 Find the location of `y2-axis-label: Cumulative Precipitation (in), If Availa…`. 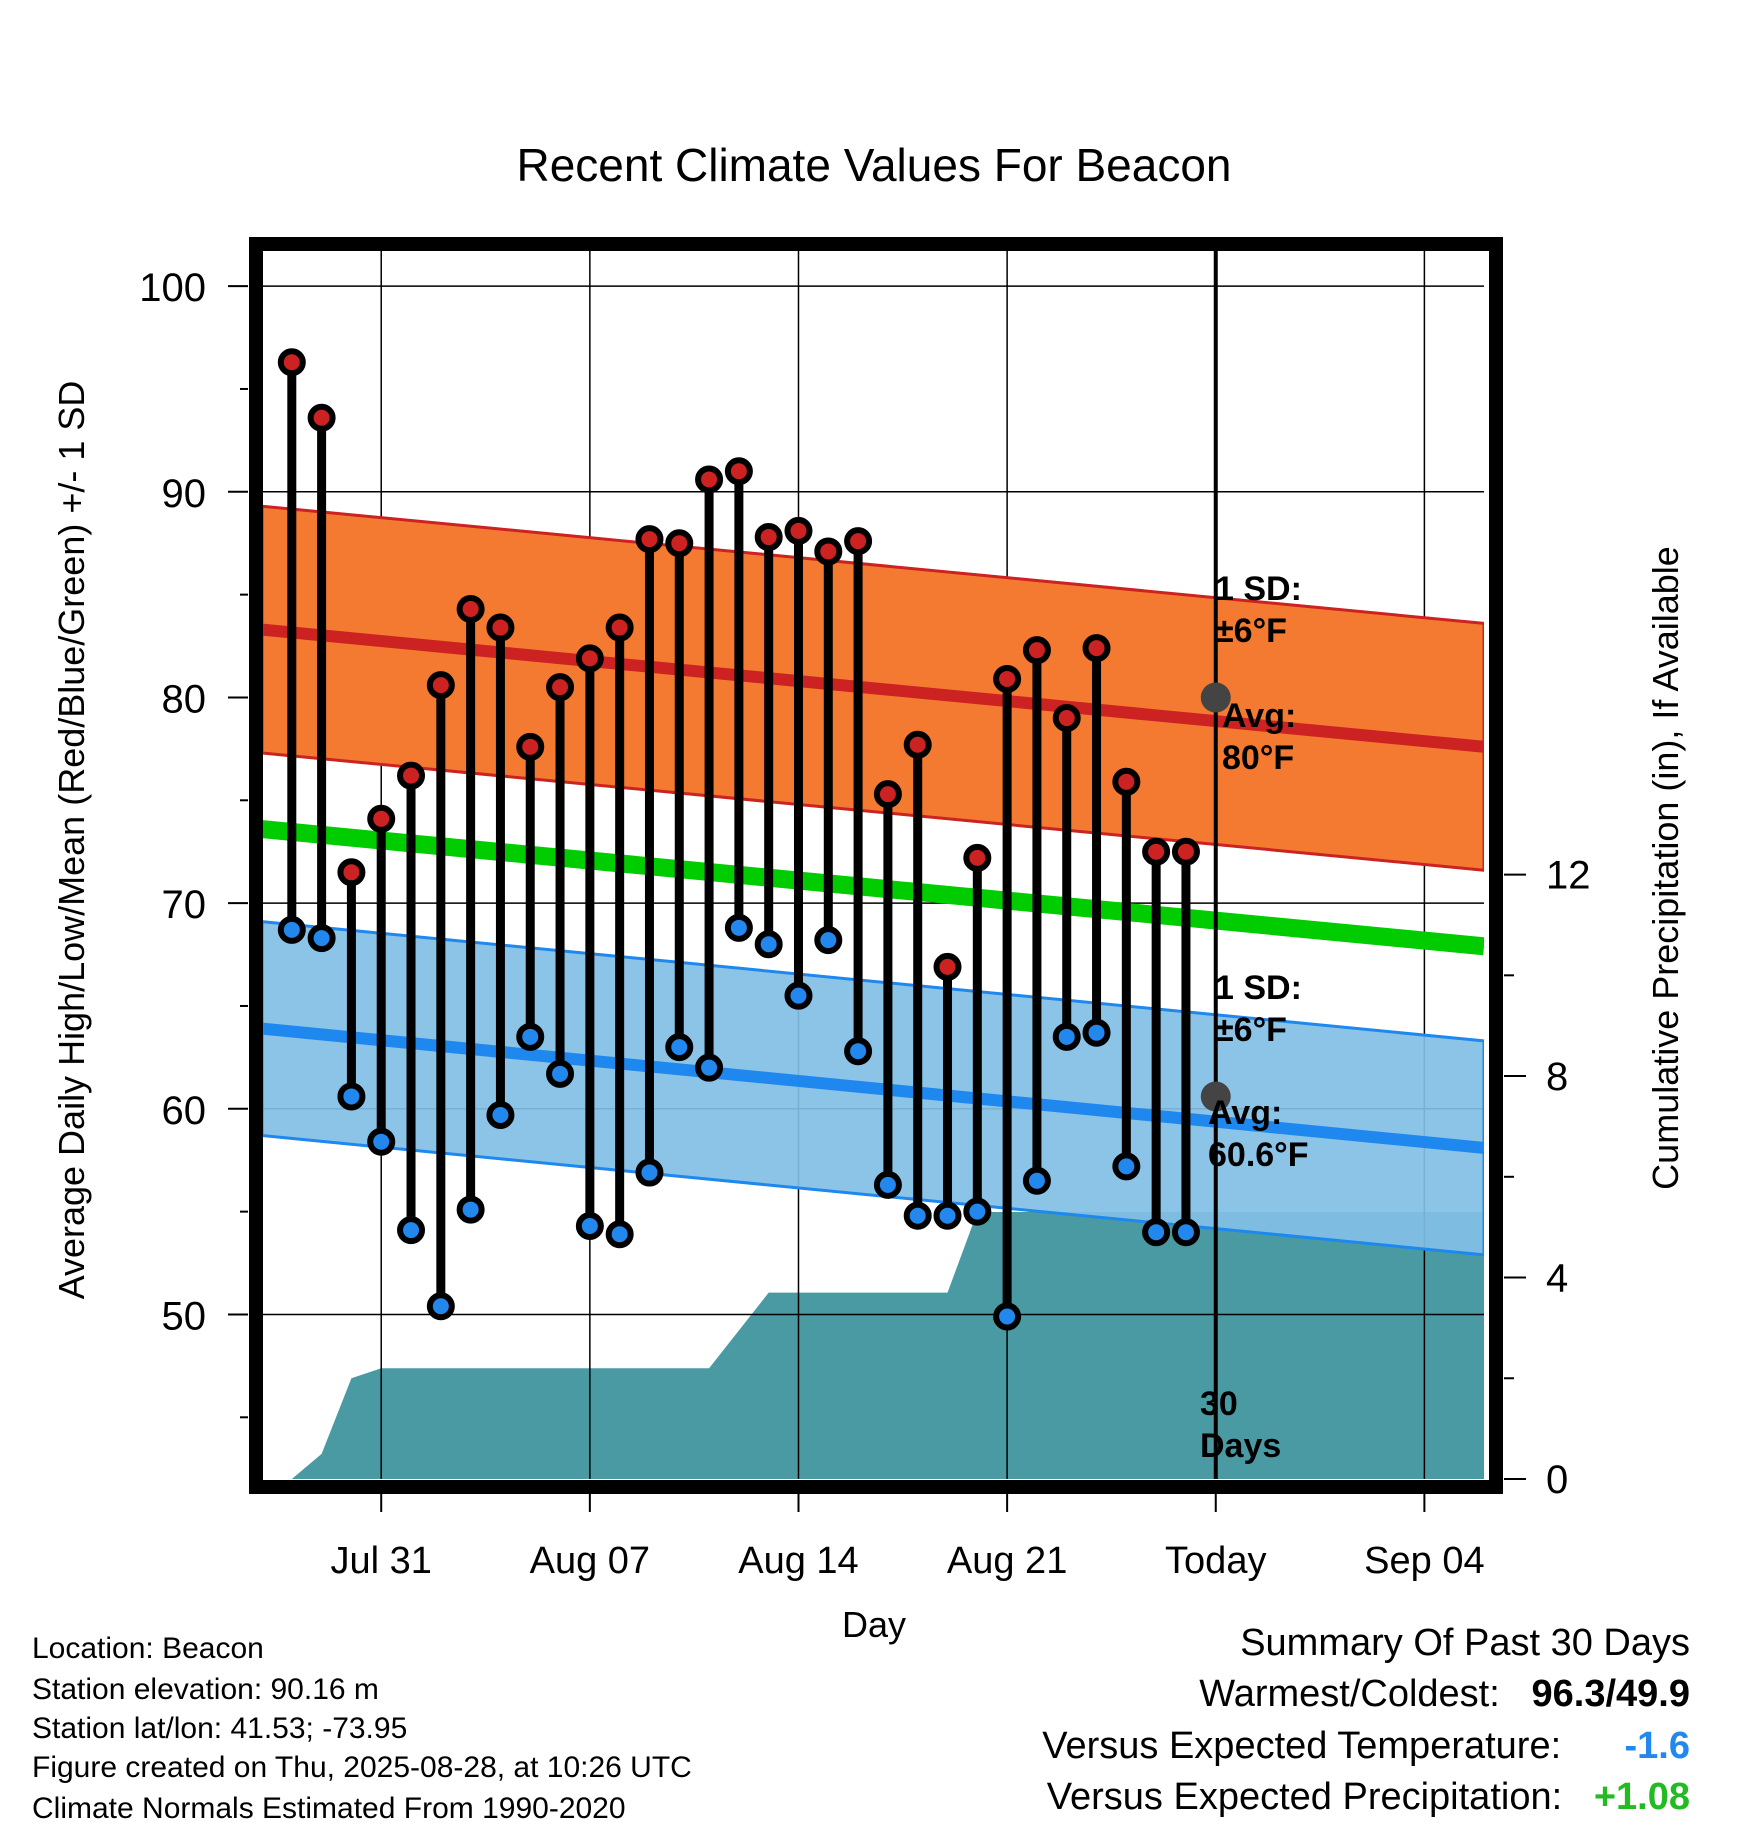

y2-axis-label: Cumulative Precipitation (in), If Availa… is located at coordinates (1665, 868).